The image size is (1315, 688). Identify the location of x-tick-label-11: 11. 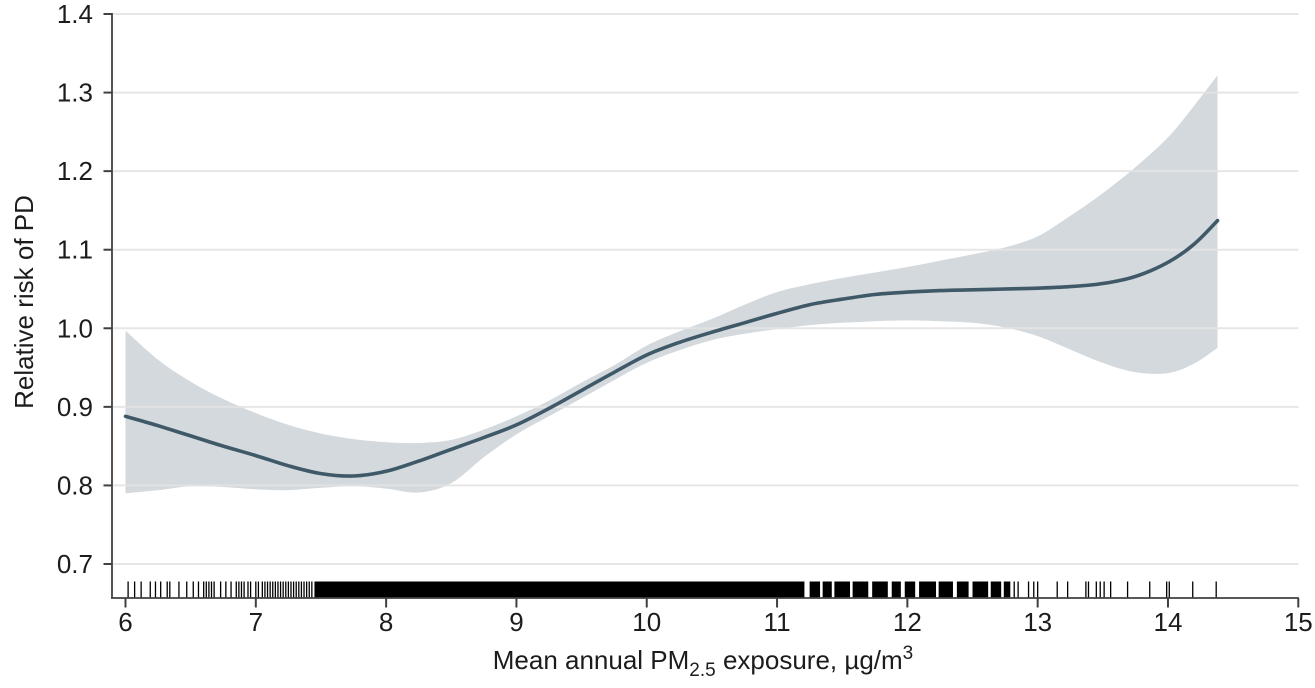
(777, 622).